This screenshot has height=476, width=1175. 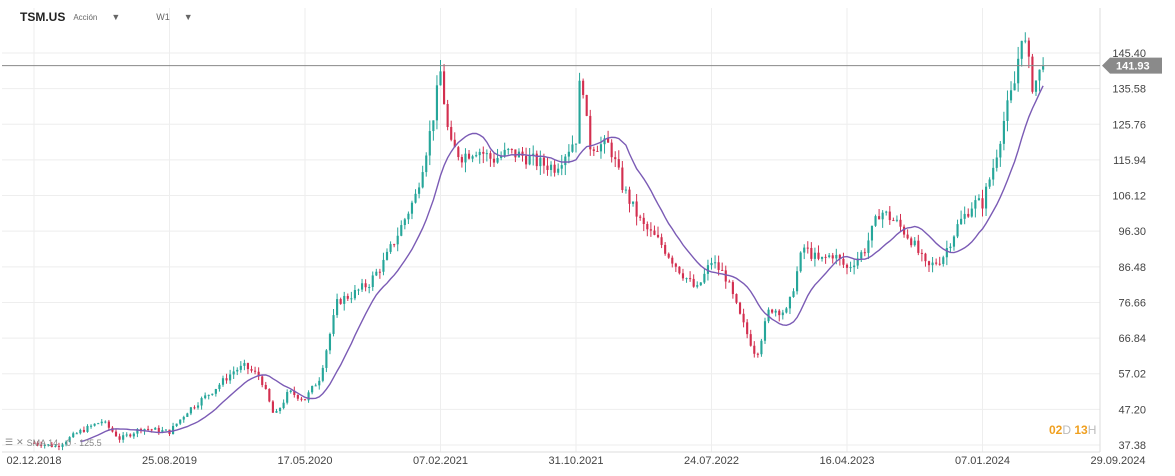 I want to click on menu-icon: ☰, so click(x=9, y=442).